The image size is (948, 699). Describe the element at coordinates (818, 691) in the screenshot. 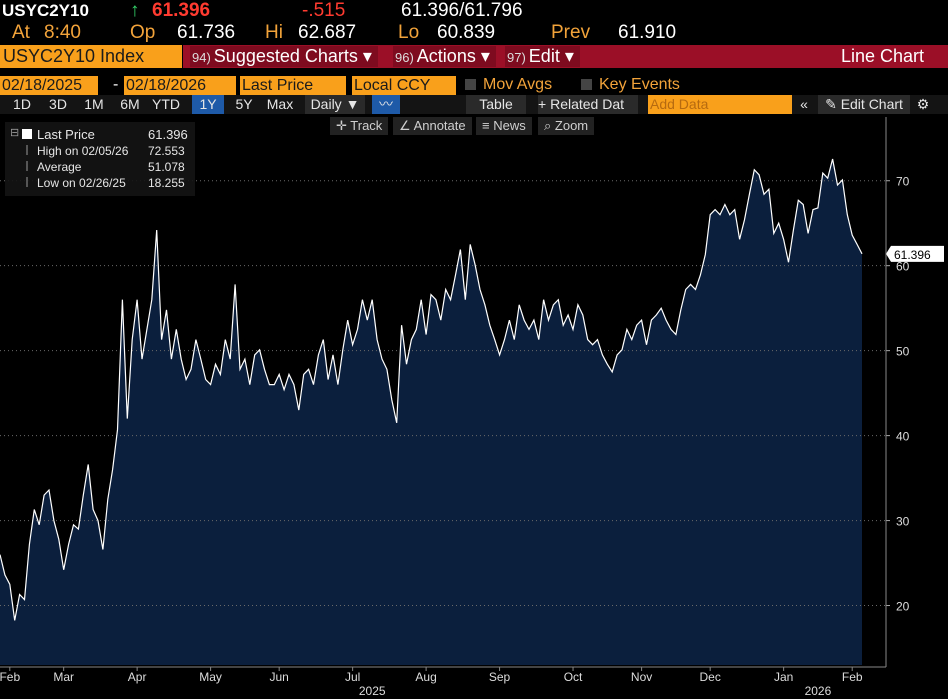

I see `year-label: 2026` at that location.